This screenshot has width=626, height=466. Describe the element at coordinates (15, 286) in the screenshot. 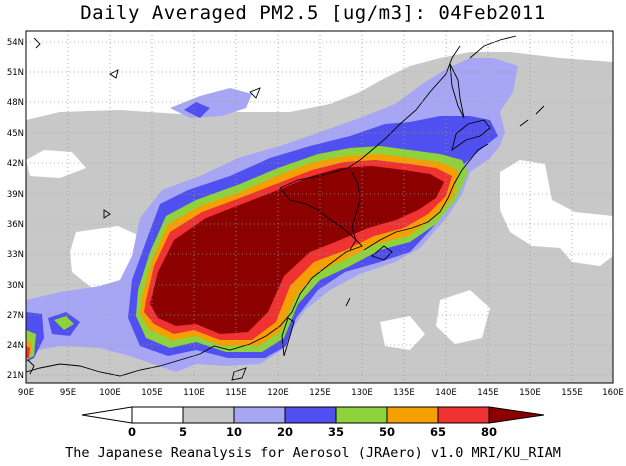

I see `lat-tick-label: 30N` at that location.